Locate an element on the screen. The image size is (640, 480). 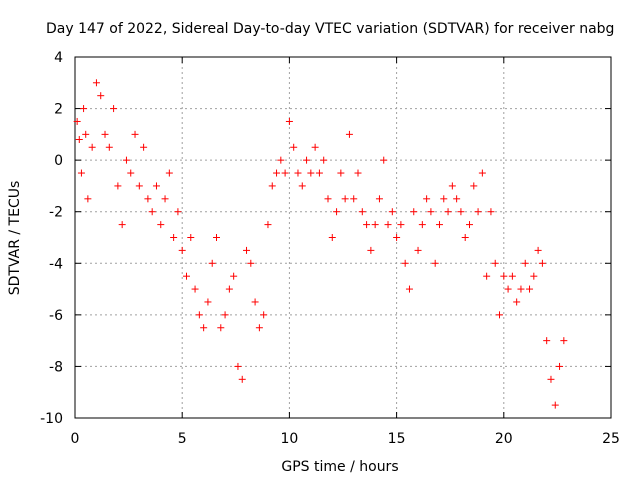
x-tick-label: 25 is located at coordinates (611, 439).